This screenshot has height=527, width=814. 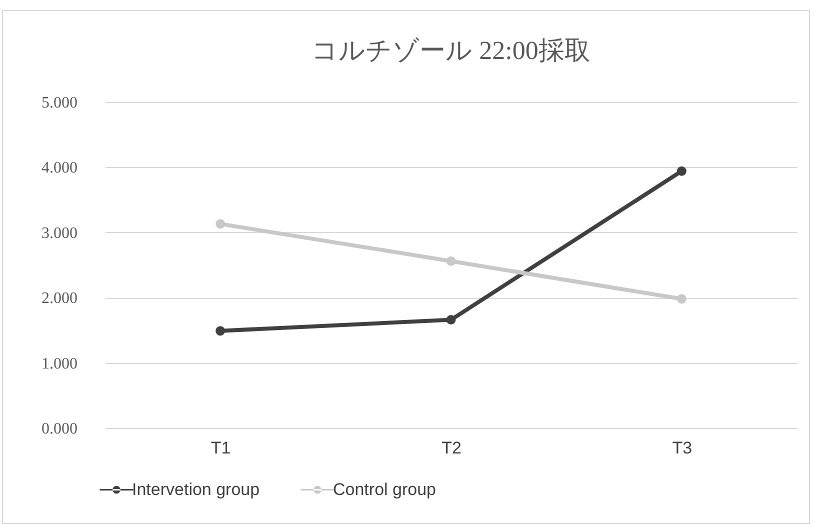 What do you see at coordinates (60, 233) in the screenshot?
I see `y-tick-label: 3.000` at bounding box center [60, 233].